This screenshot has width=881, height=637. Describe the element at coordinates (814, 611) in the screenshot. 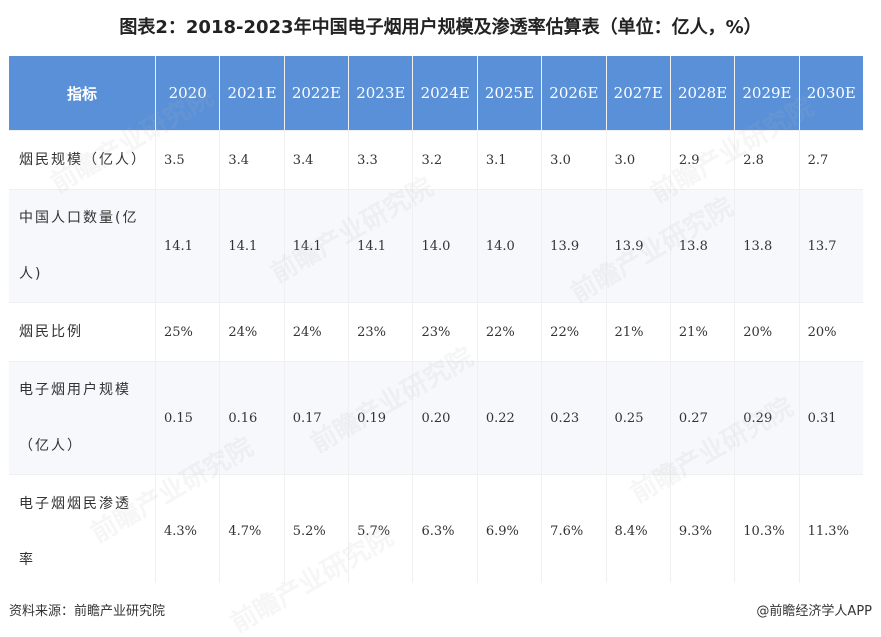

I see `app-credit: @前瞻经济学人APP` at that location.